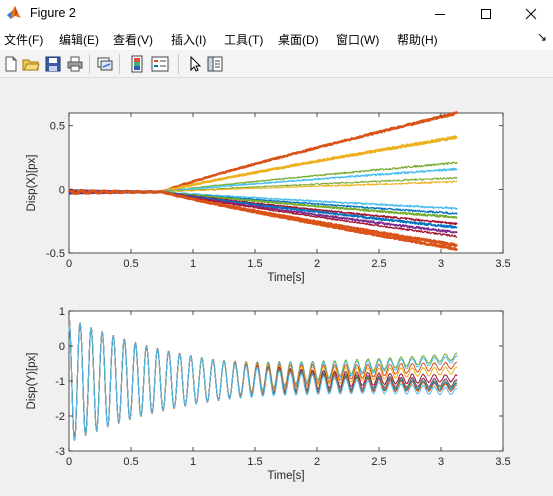  I want to click on y-tick-label: -0.5, so click(55, 254).